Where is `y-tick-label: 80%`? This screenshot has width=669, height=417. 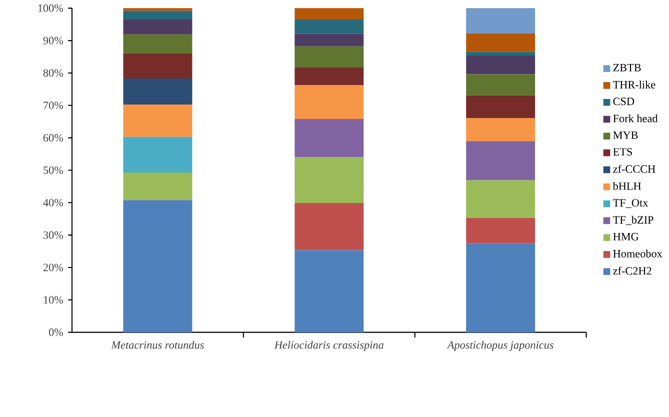 y-tick-label: 80% is located at coordinates (53, 73).